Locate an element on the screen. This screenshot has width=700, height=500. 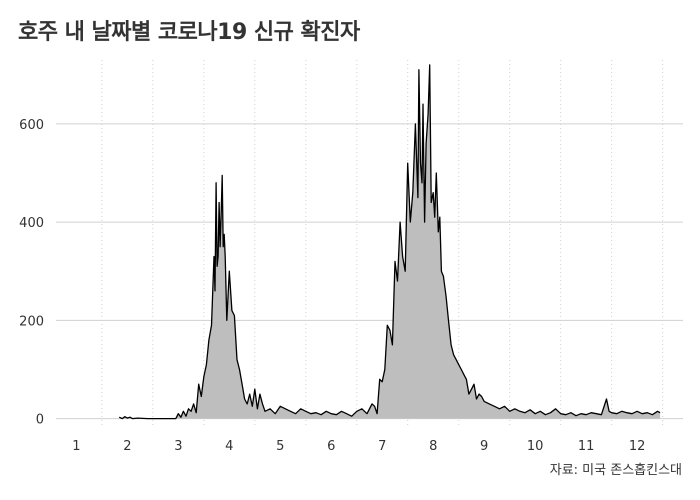
x-tick-label: 8 is located at coordinates (433, 446).